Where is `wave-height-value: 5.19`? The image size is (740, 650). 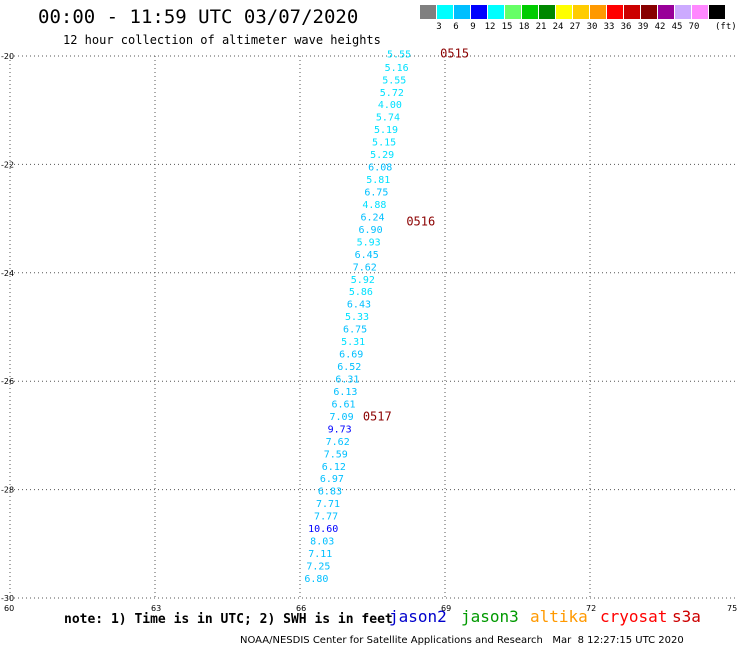 wave-height-value: 5.19 is located at coordinates (386, 130).